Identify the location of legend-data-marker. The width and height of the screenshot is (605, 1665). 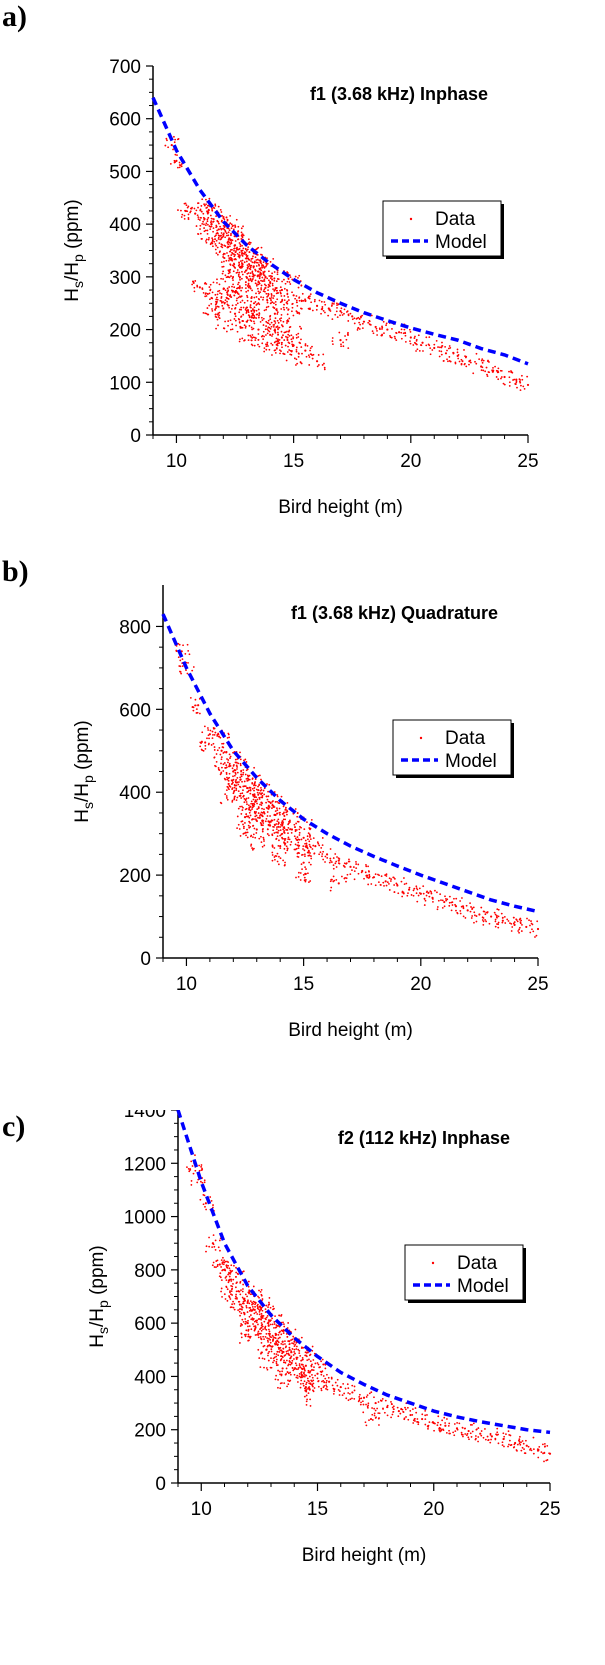
(433, 1263).